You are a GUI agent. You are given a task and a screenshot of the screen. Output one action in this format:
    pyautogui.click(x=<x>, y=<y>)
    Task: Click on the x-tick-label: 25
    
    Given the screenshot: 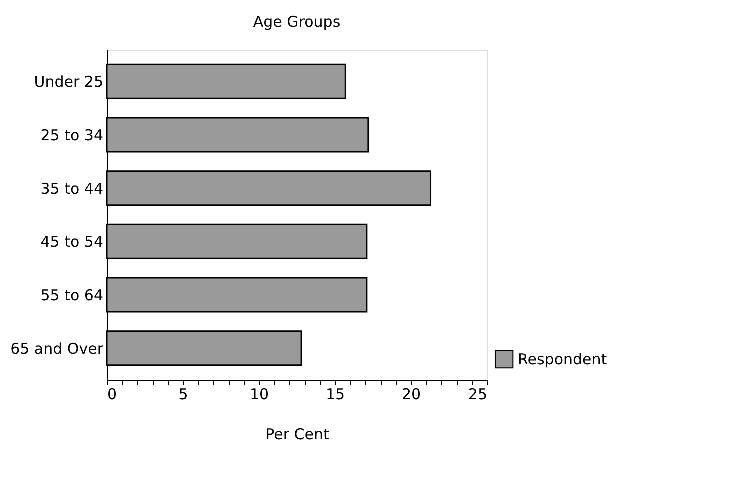 What is the action you would take?
    pyautogui.click(x=478, y=395)
    